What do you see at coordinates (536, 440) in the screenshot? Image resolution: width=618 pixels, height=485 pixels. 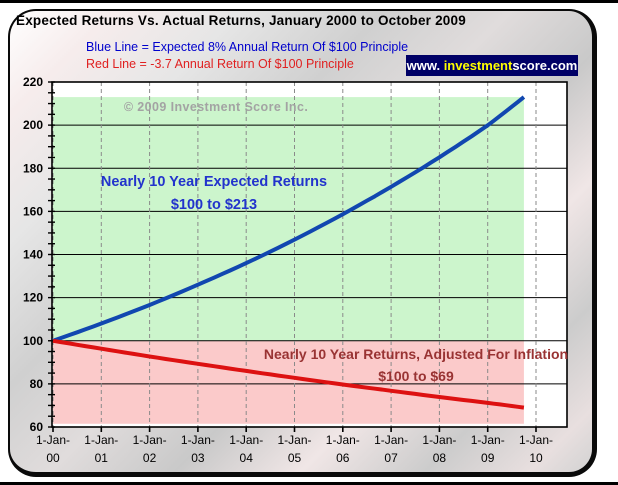 I see `x-axis-label-top-10: 1-Jan-` at bounding box center [536, 440].